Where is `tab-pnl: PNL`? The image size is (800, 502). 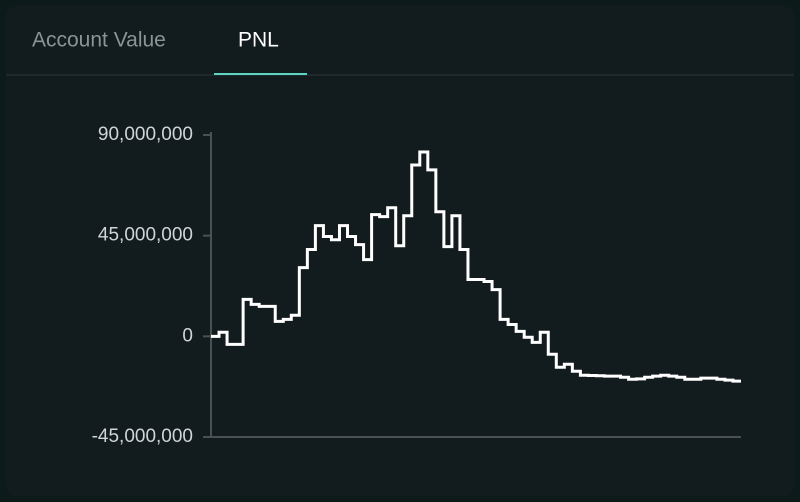 tab-pnl: PNL is located at coordinates (258, 40).